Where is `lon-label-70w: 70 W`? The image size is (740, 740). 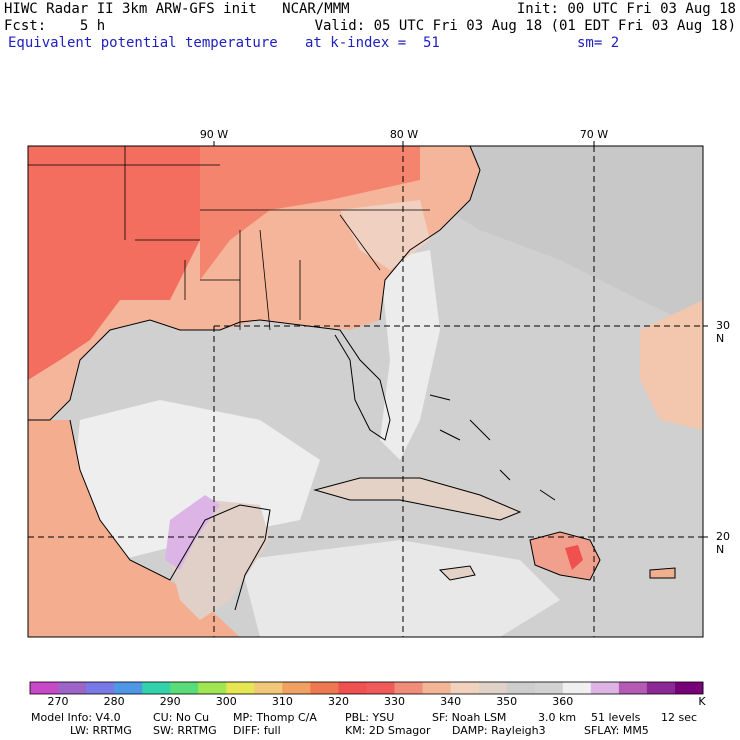
lon-label-70w: 70 W is located at coordinates (594, 134).